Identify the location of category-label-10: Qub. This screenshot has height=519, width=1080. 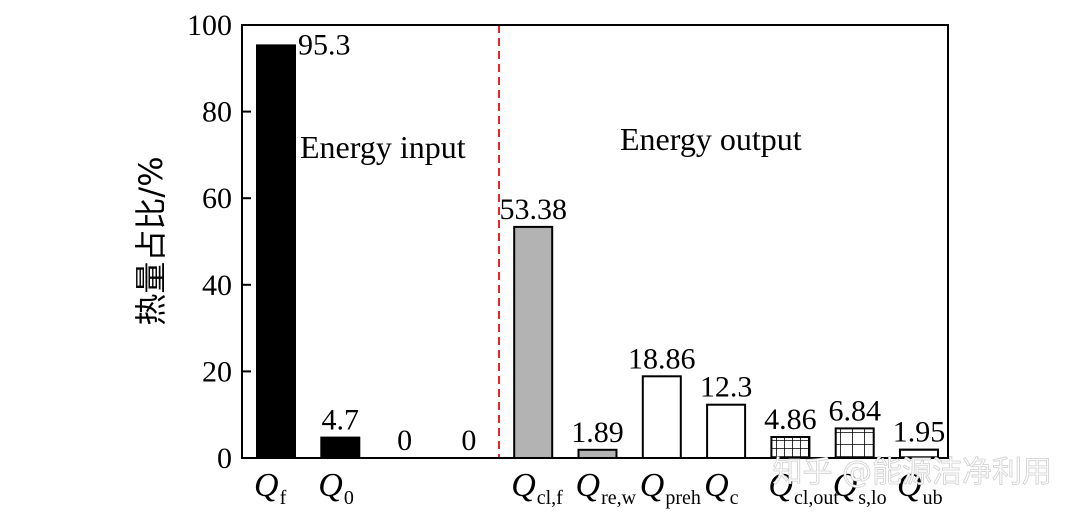
(920, 488).